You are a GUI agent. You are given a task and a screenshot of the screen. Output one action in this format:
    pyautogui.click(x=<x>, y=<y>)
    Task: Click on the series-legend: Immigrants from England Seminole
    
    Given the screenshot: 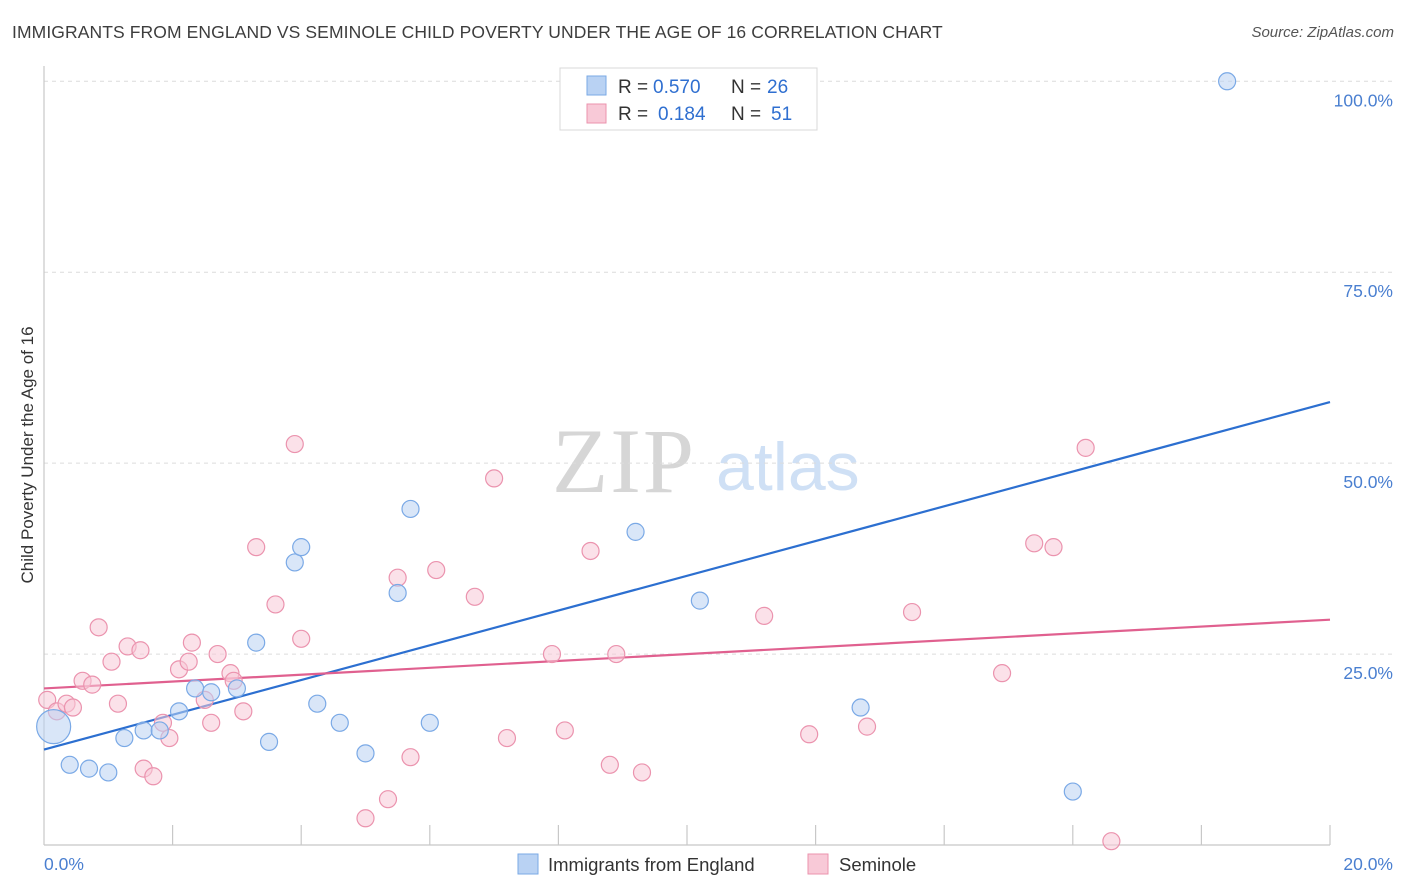 What is the action you would take?
    pyautogui.click(x=716, y=864)
    